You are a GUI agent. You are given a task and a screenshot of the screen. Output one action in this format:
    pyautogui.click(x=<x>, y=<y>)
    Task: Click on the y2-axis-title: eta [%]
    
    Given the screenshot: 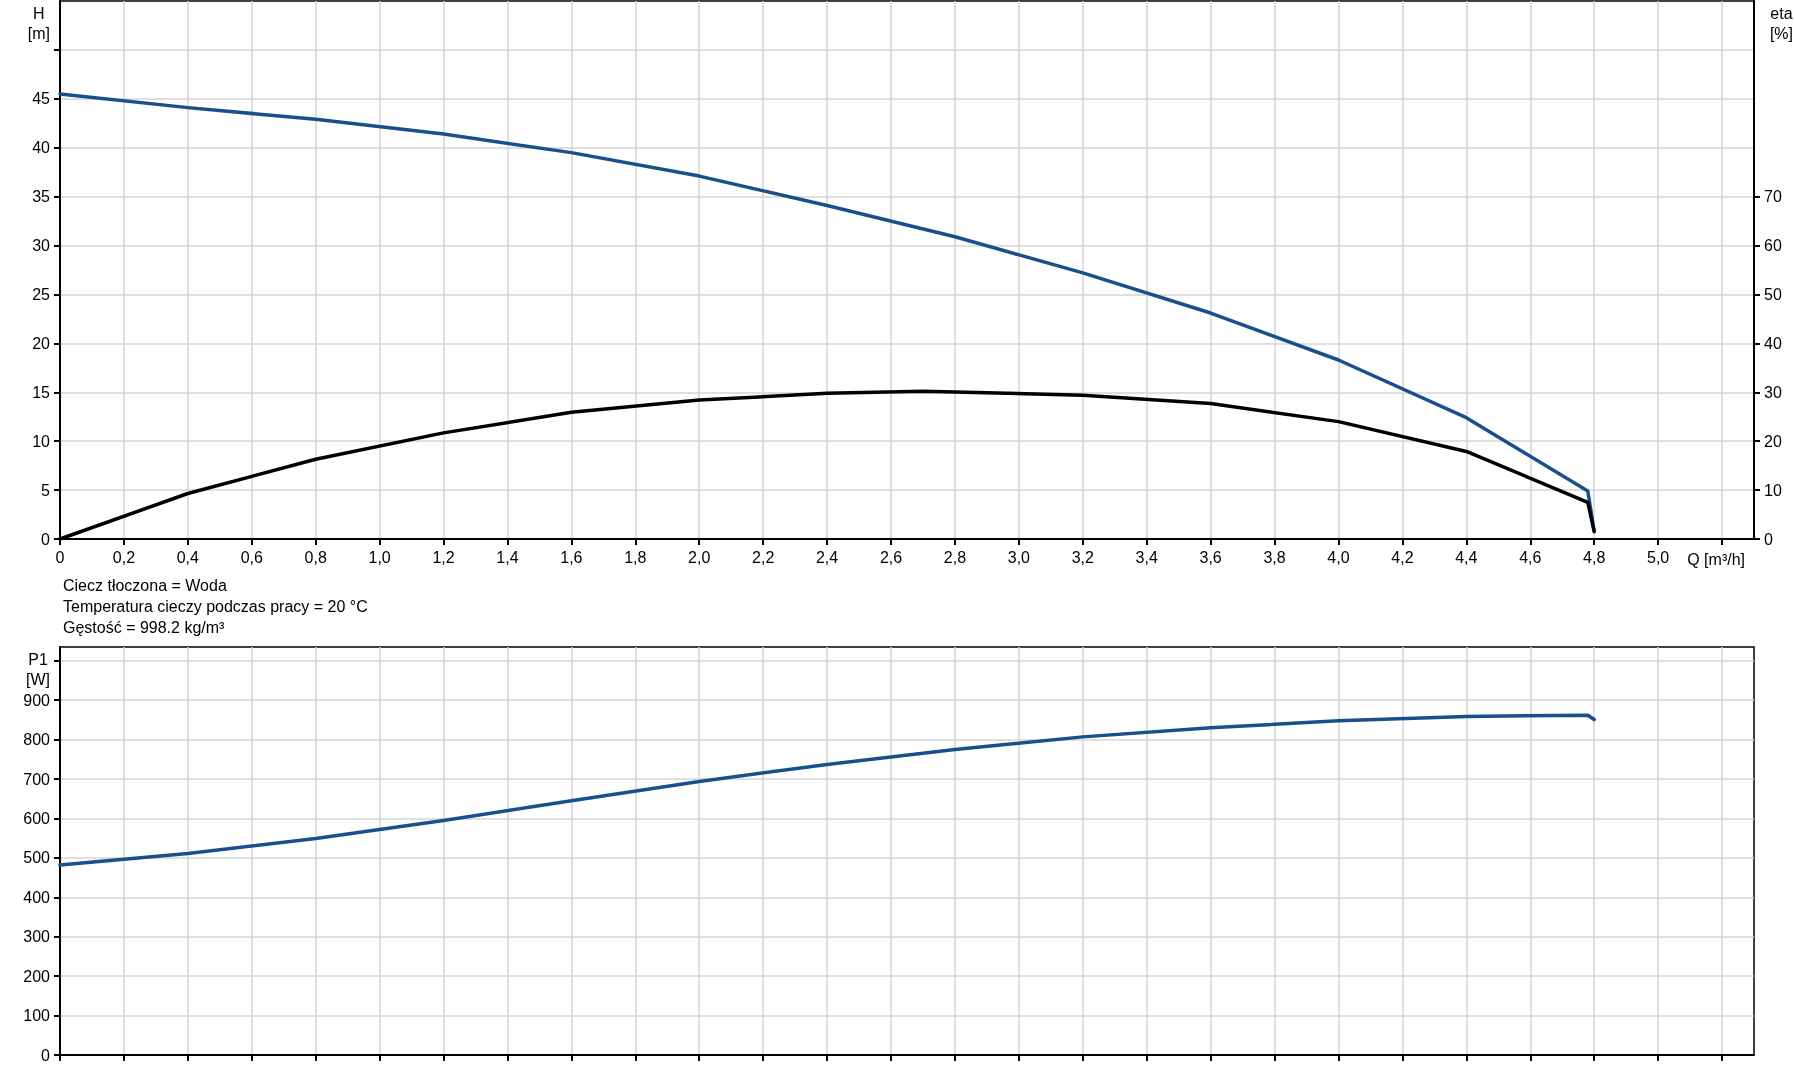 What is the action you would take?
    pyautogui.click(x=1781, y=23)
    